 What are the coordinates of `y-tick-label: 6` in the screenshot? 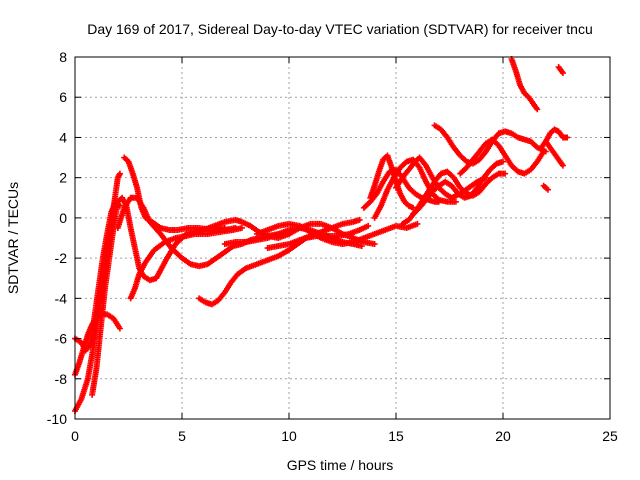 It's located at (63, 97).